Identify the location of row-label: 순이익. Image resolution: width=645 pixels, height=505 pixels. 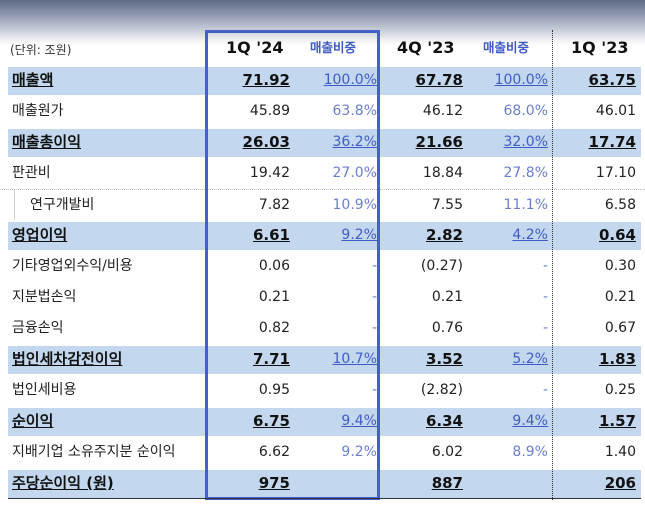
(33, 421).